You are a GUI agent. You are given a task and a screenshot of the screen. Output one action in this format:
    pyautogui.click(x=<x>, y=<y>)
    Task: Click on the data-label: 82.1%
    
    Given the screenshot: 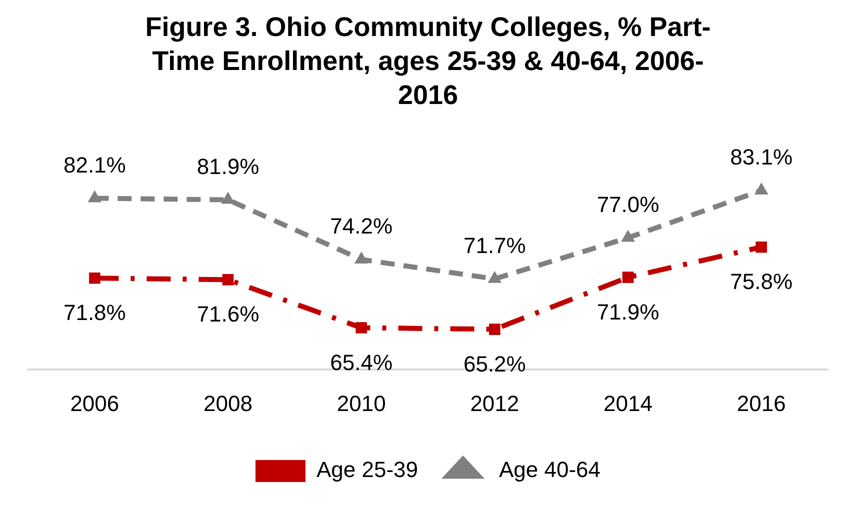 What is the action you would take?
    pyautogui.click(x=94, y=165)
    